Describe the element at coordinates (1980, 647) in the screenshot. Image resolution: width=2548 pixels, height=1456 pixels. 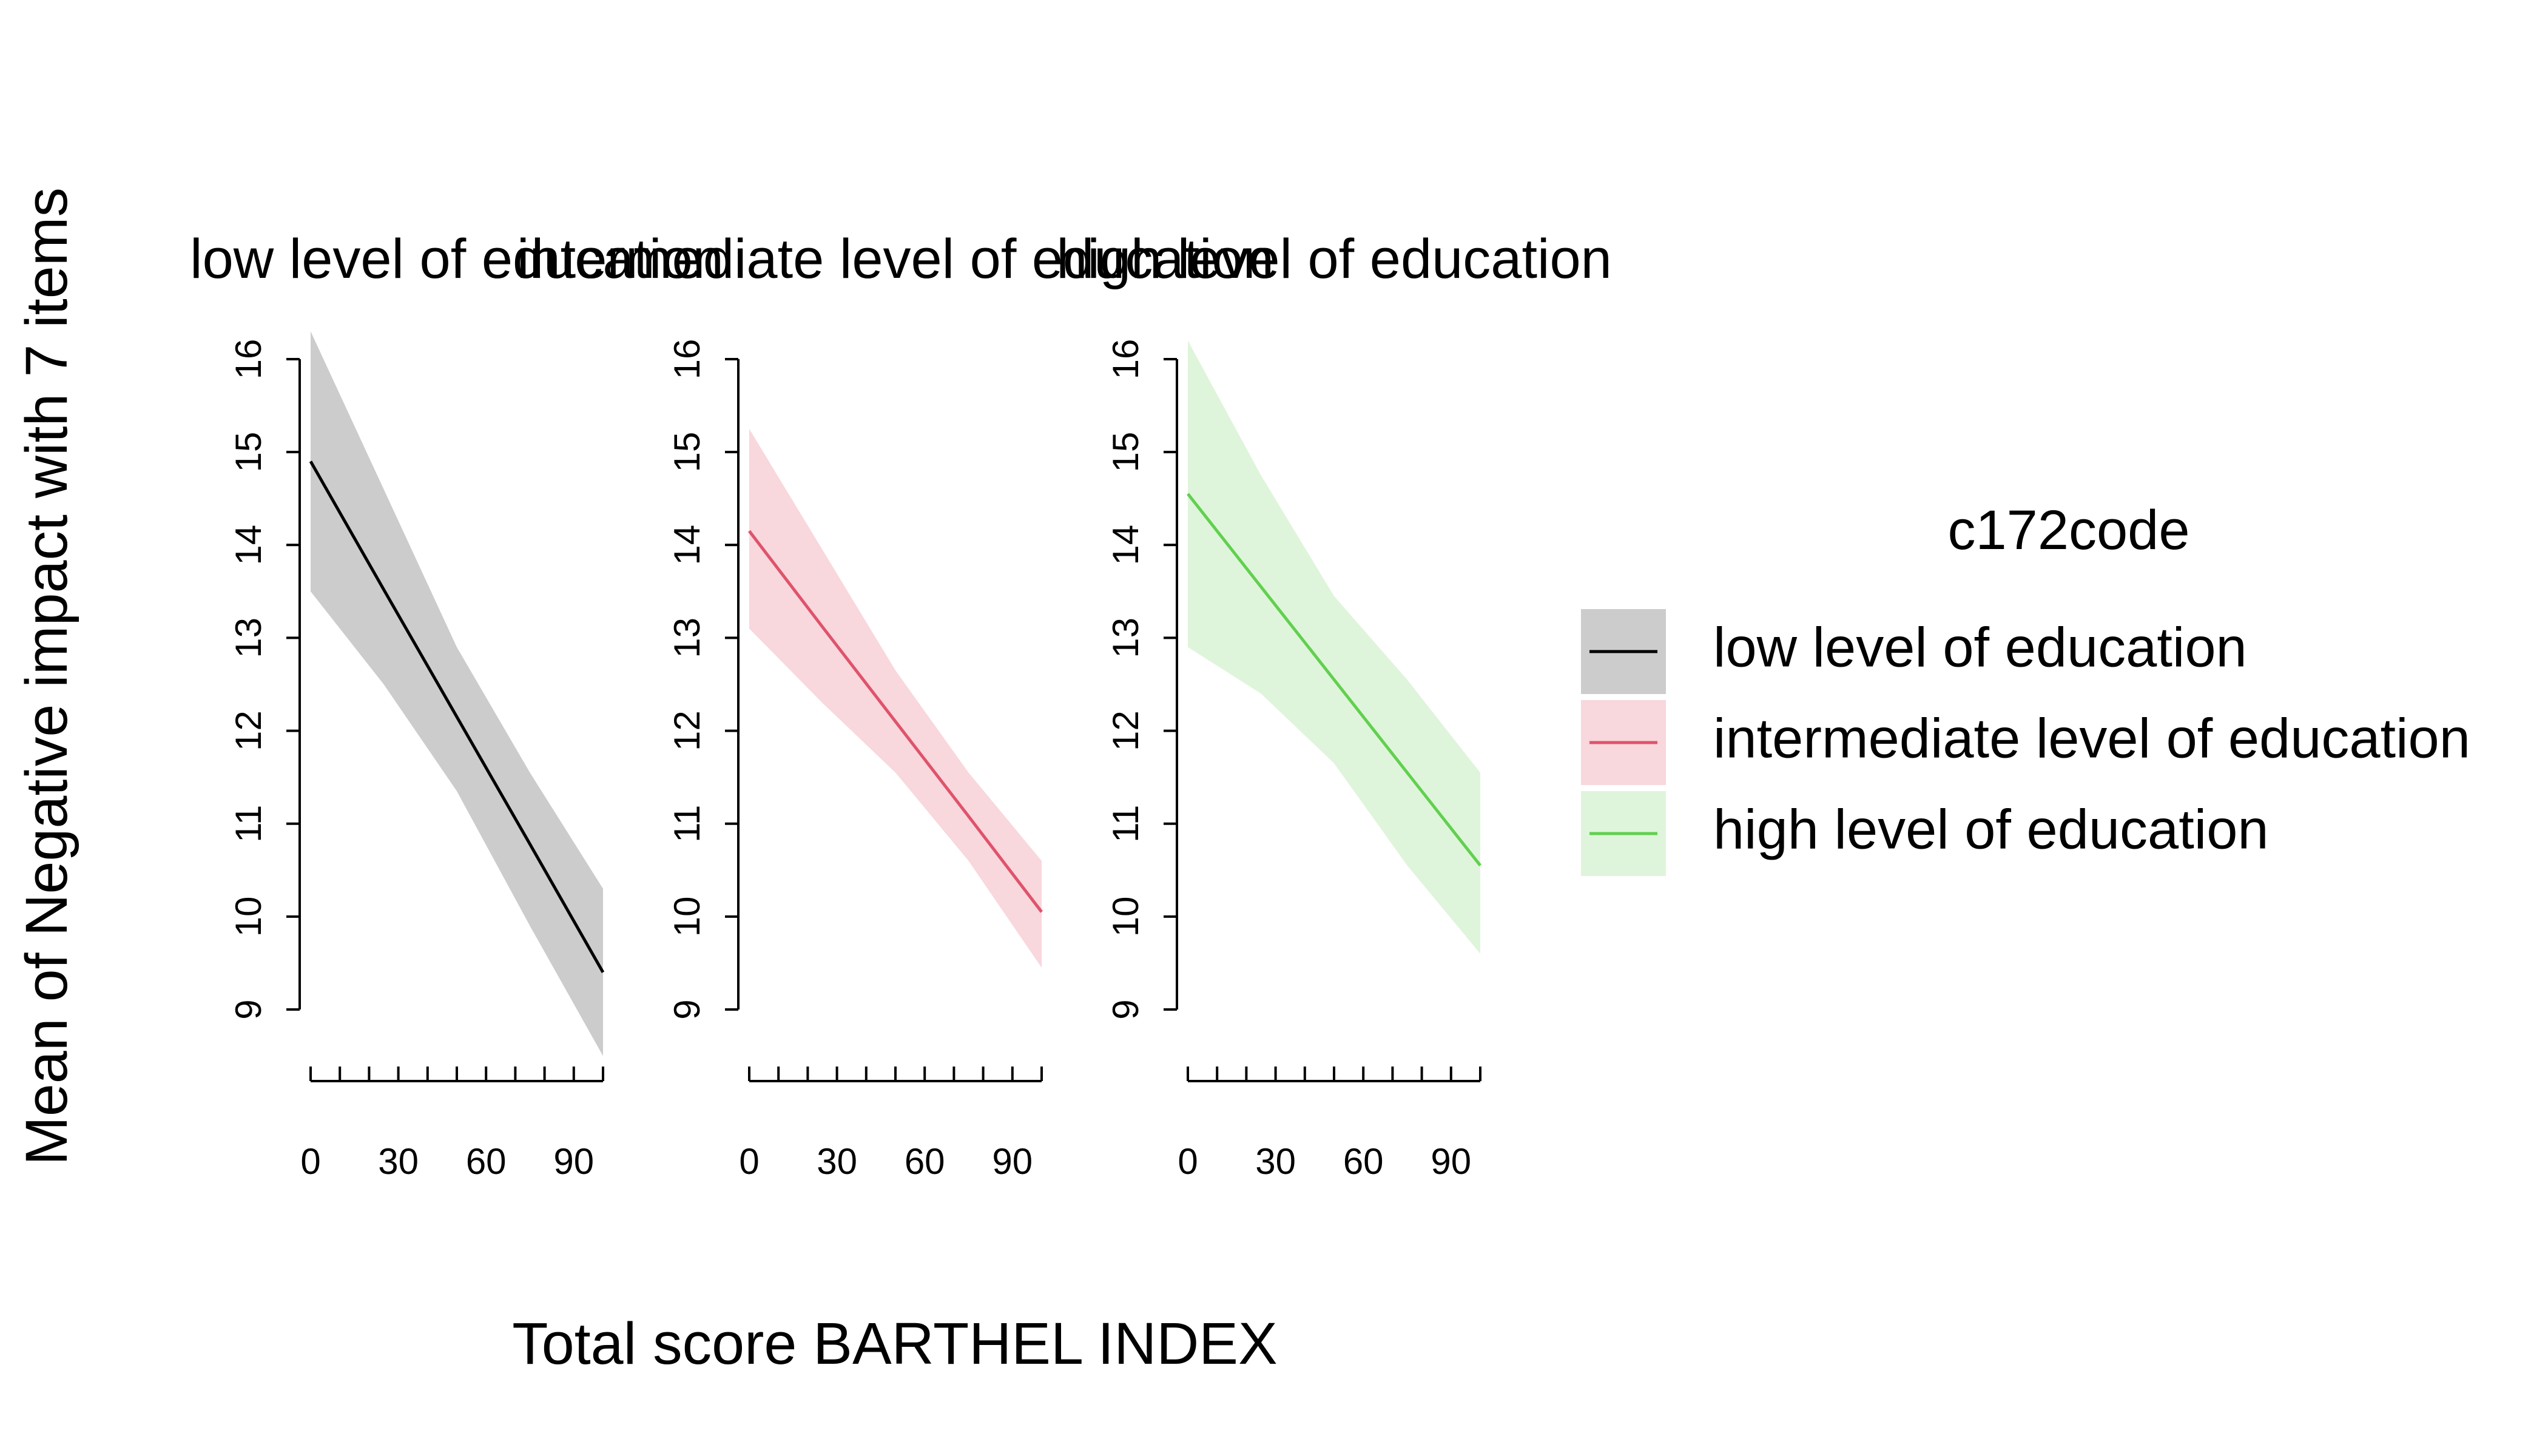
I see `legend-entry-label: low level of education` at that location.